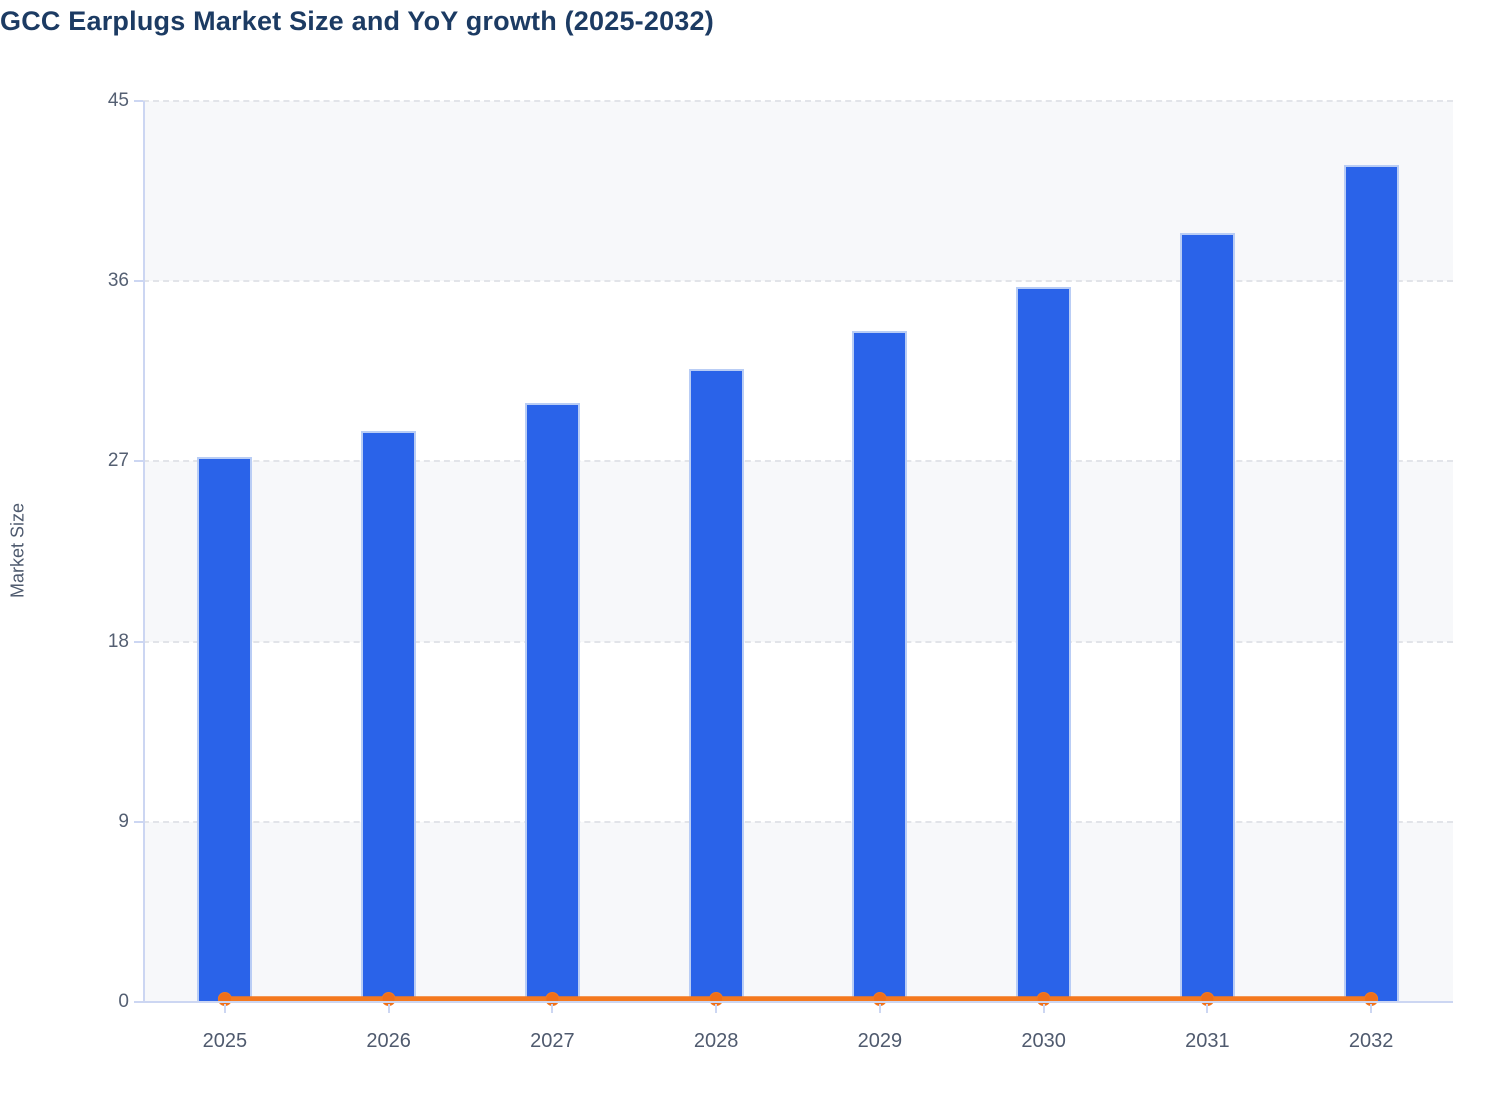 This screenshot has height=1120, width=1508. I want to click on y-axis-label: 45, so click(118, 100).